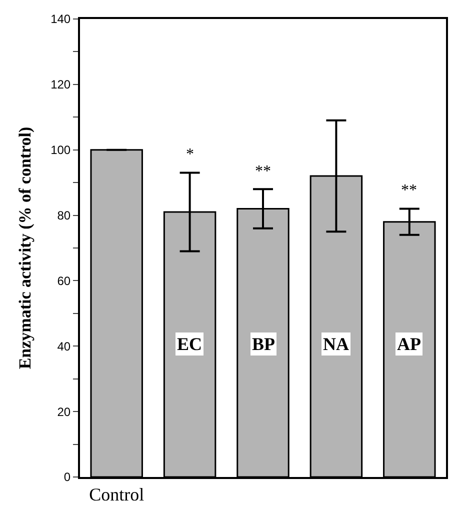 The image size is (461, 522). I want to click on x-tick-label: NA, so click(336, 344).